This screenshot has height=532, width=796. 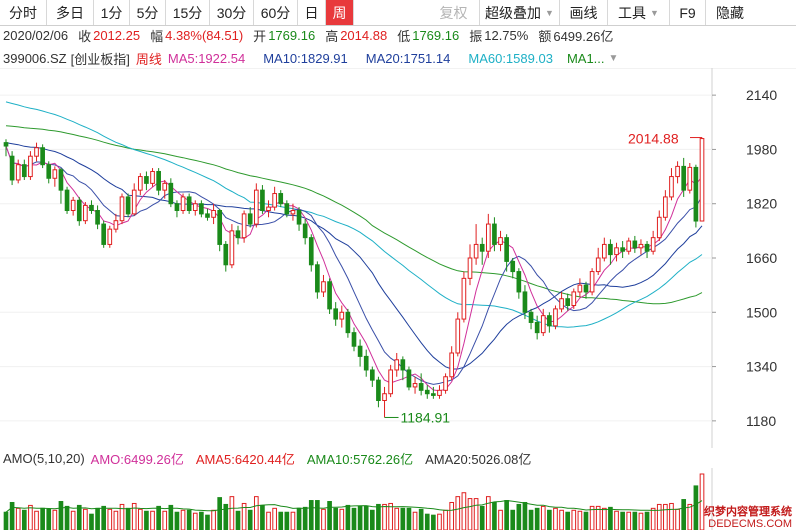 What do you see at coordinates (148, 12) in the screenshot?
I see `tab-5min: 5分` at bounding box center [148, 12].